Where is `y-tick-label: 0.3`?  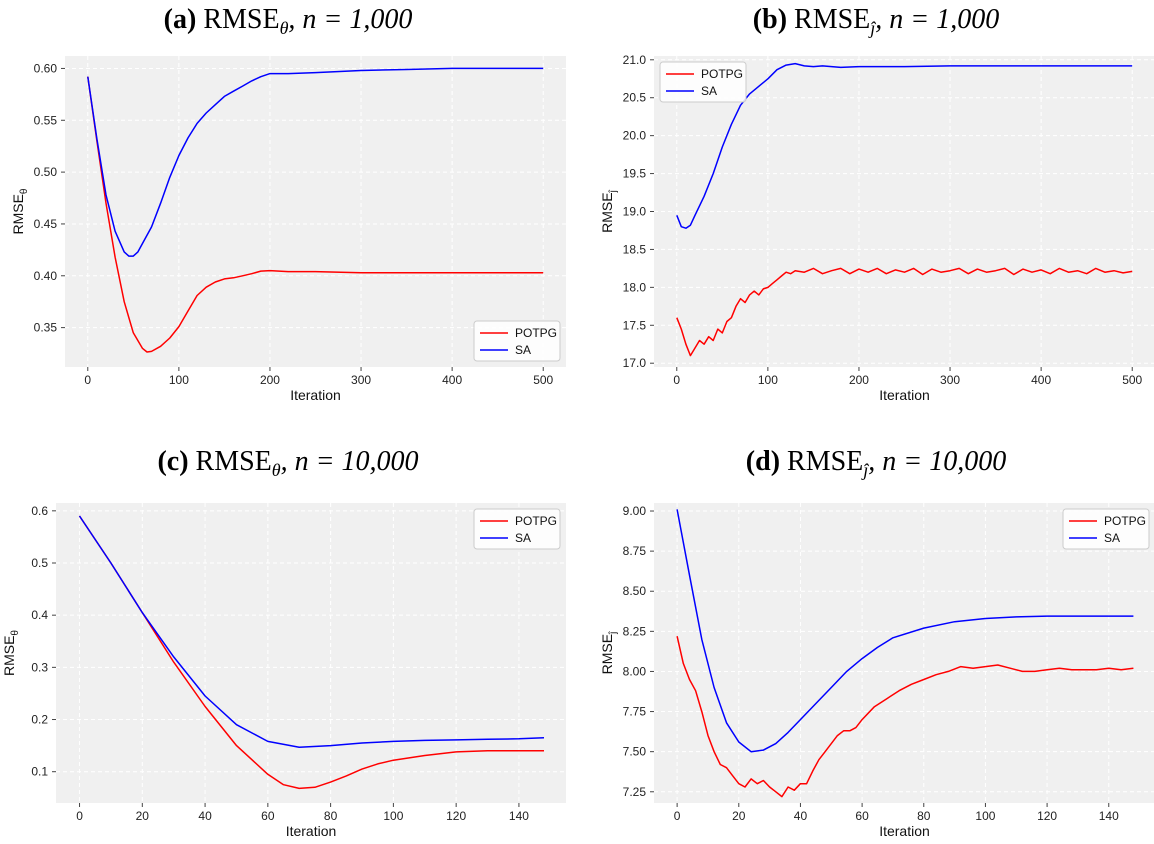
y-tick-label: 0.3 is located at coordinates (39, 667).